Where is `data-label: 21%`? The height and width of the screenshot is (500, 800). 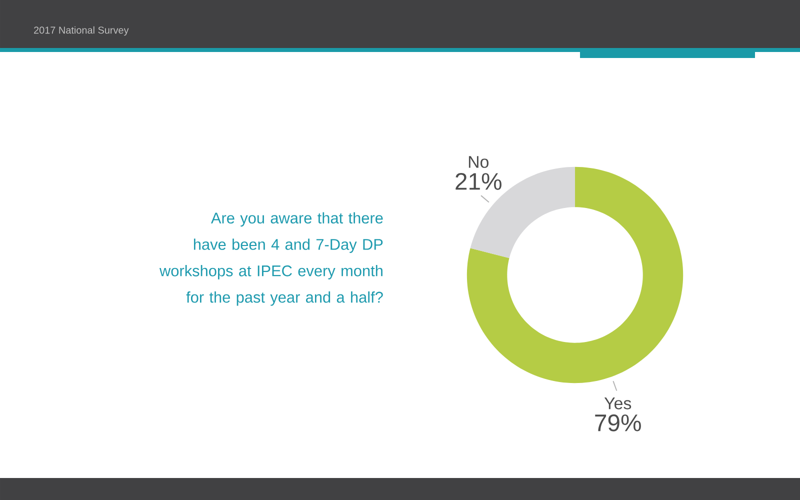 data-label: 21% is located at coordinates (479, 181).